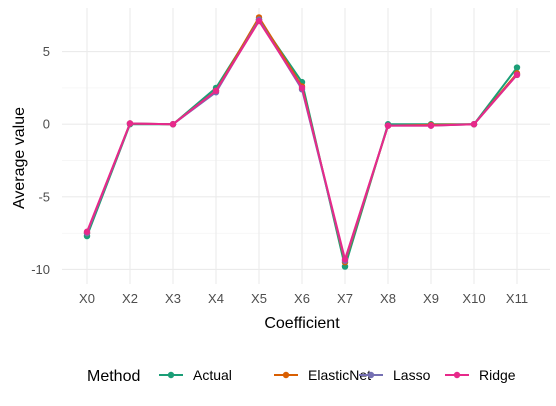  Describe the element at coordinates (388, 298) in the screenshot. I see `x-tick-label: X8` at that location.